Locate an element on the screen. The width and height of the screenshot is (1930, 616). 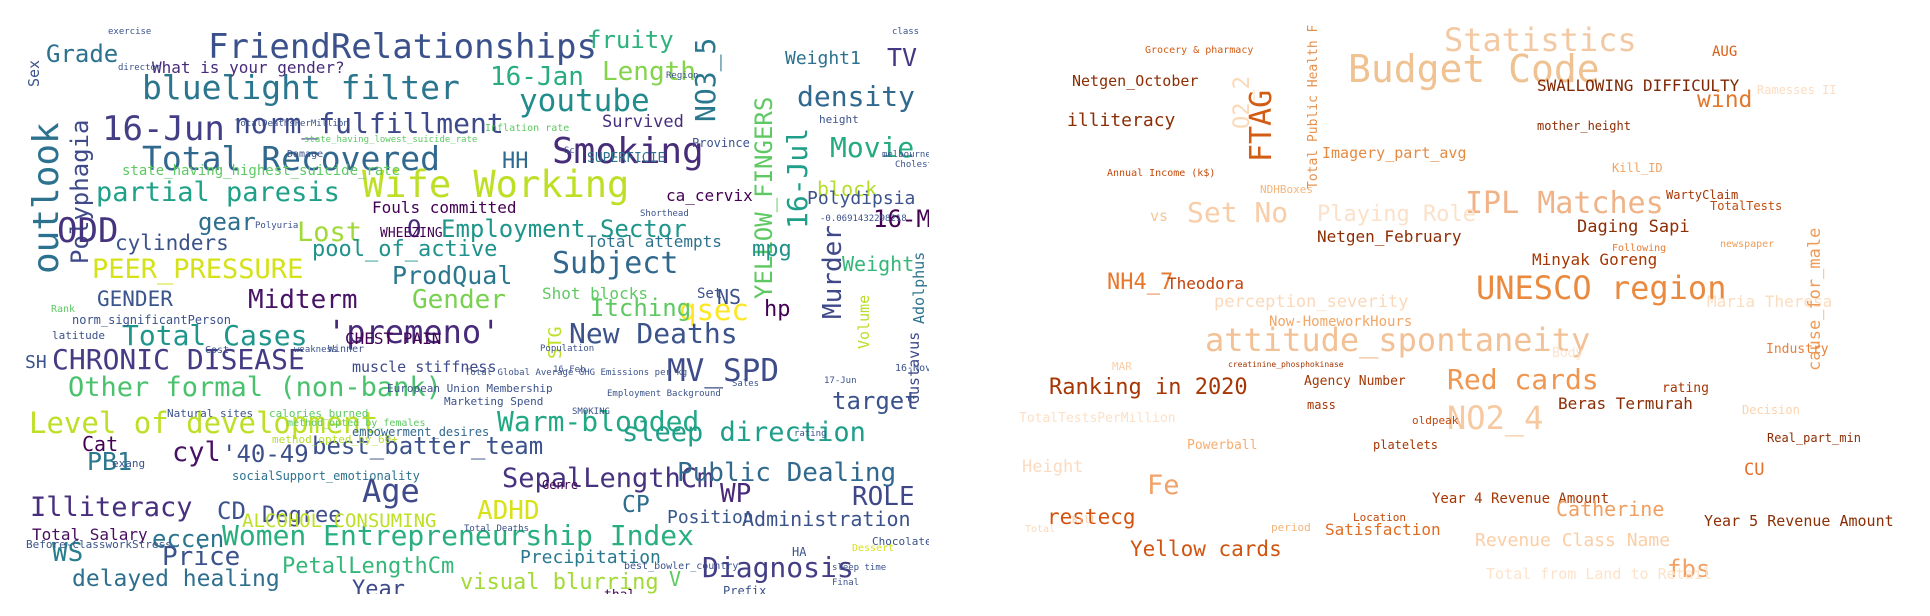
cloud-word: Warm-blooded is located at coordinates (598, 421).